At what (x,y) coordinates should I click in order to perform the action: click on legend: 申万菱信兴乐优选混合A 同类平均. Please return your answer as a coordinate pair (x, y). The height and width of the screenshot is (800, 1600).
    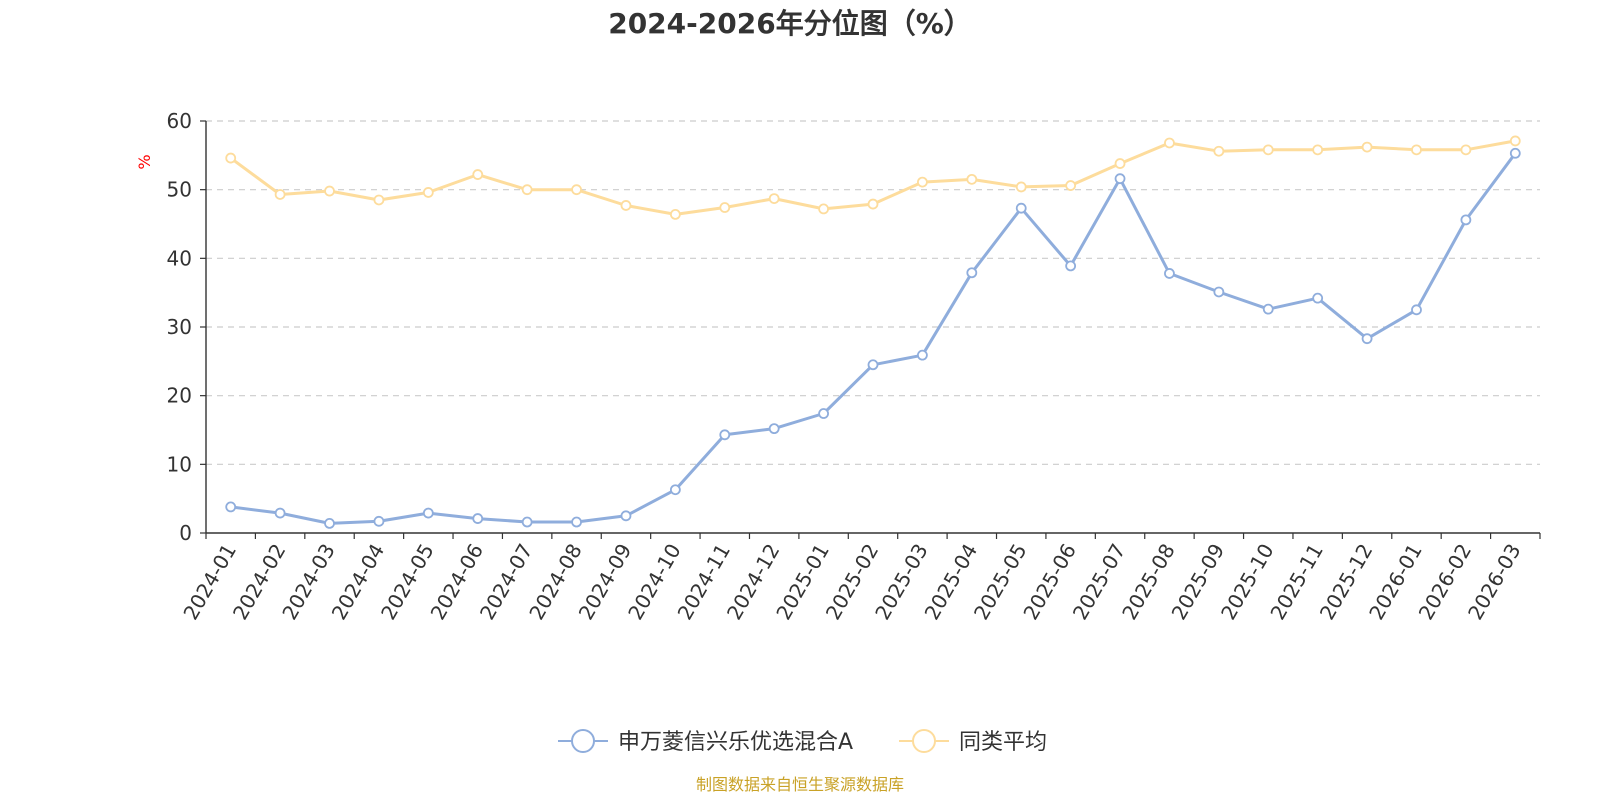
    Looking at the image, I should click on (802, 742).